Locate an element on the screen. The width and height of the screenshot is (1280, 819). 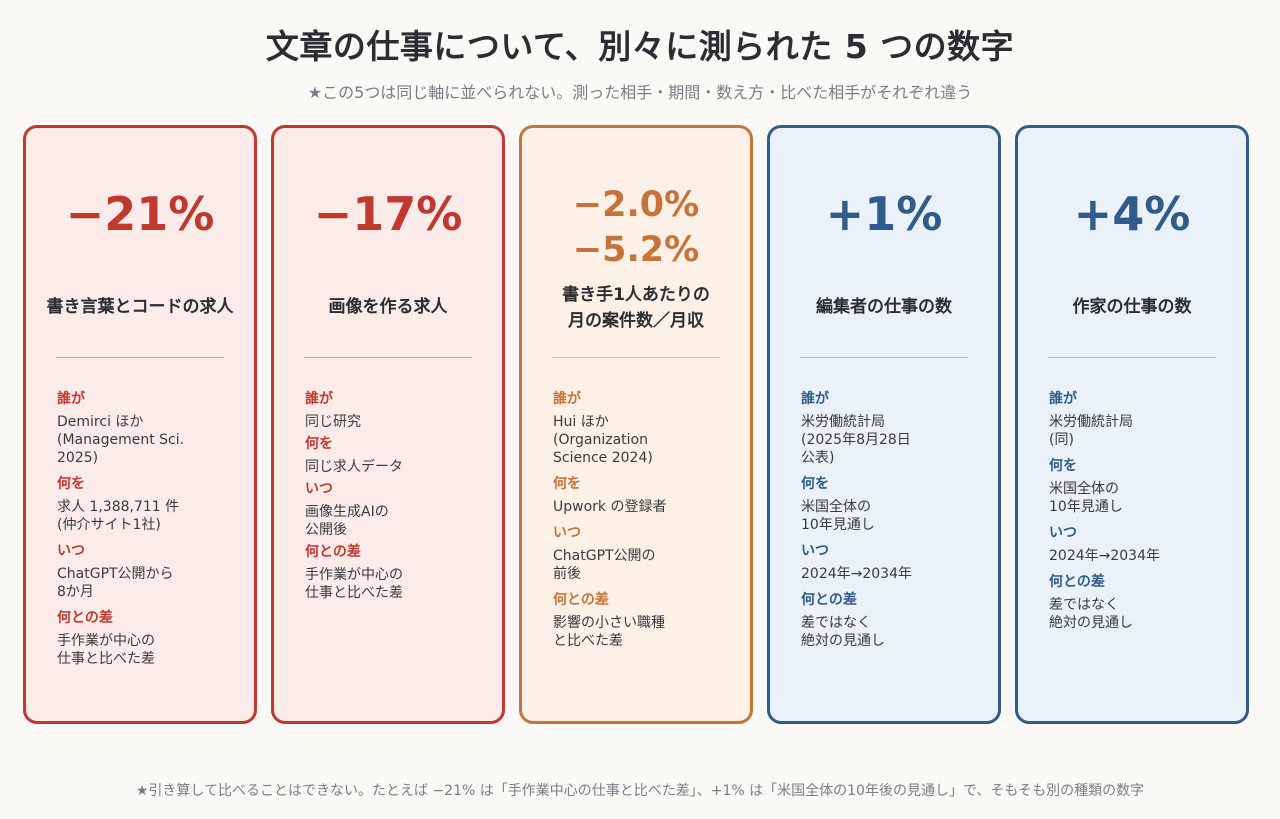
card-label: 画像を作る求人 is located at coordinates (388, 307).